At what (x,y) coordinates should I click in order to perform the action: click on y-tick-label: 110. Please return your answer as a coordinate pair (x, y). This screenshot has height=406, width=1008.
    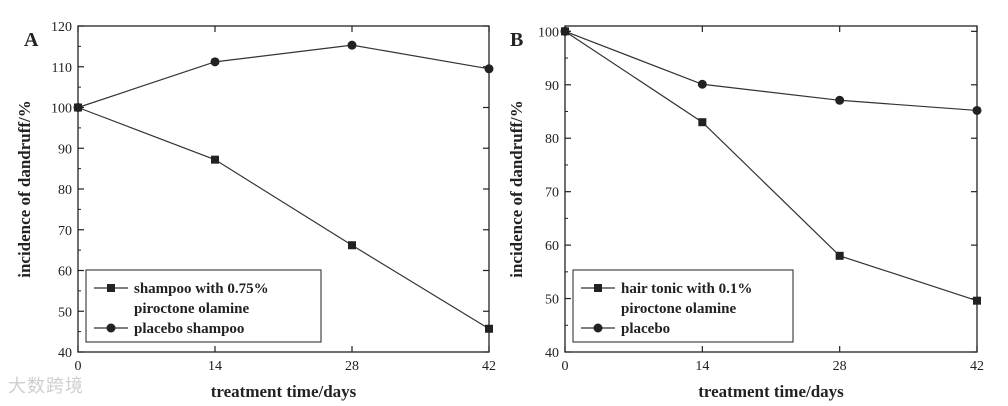
    Looking at the image, I should click on (62, 68).